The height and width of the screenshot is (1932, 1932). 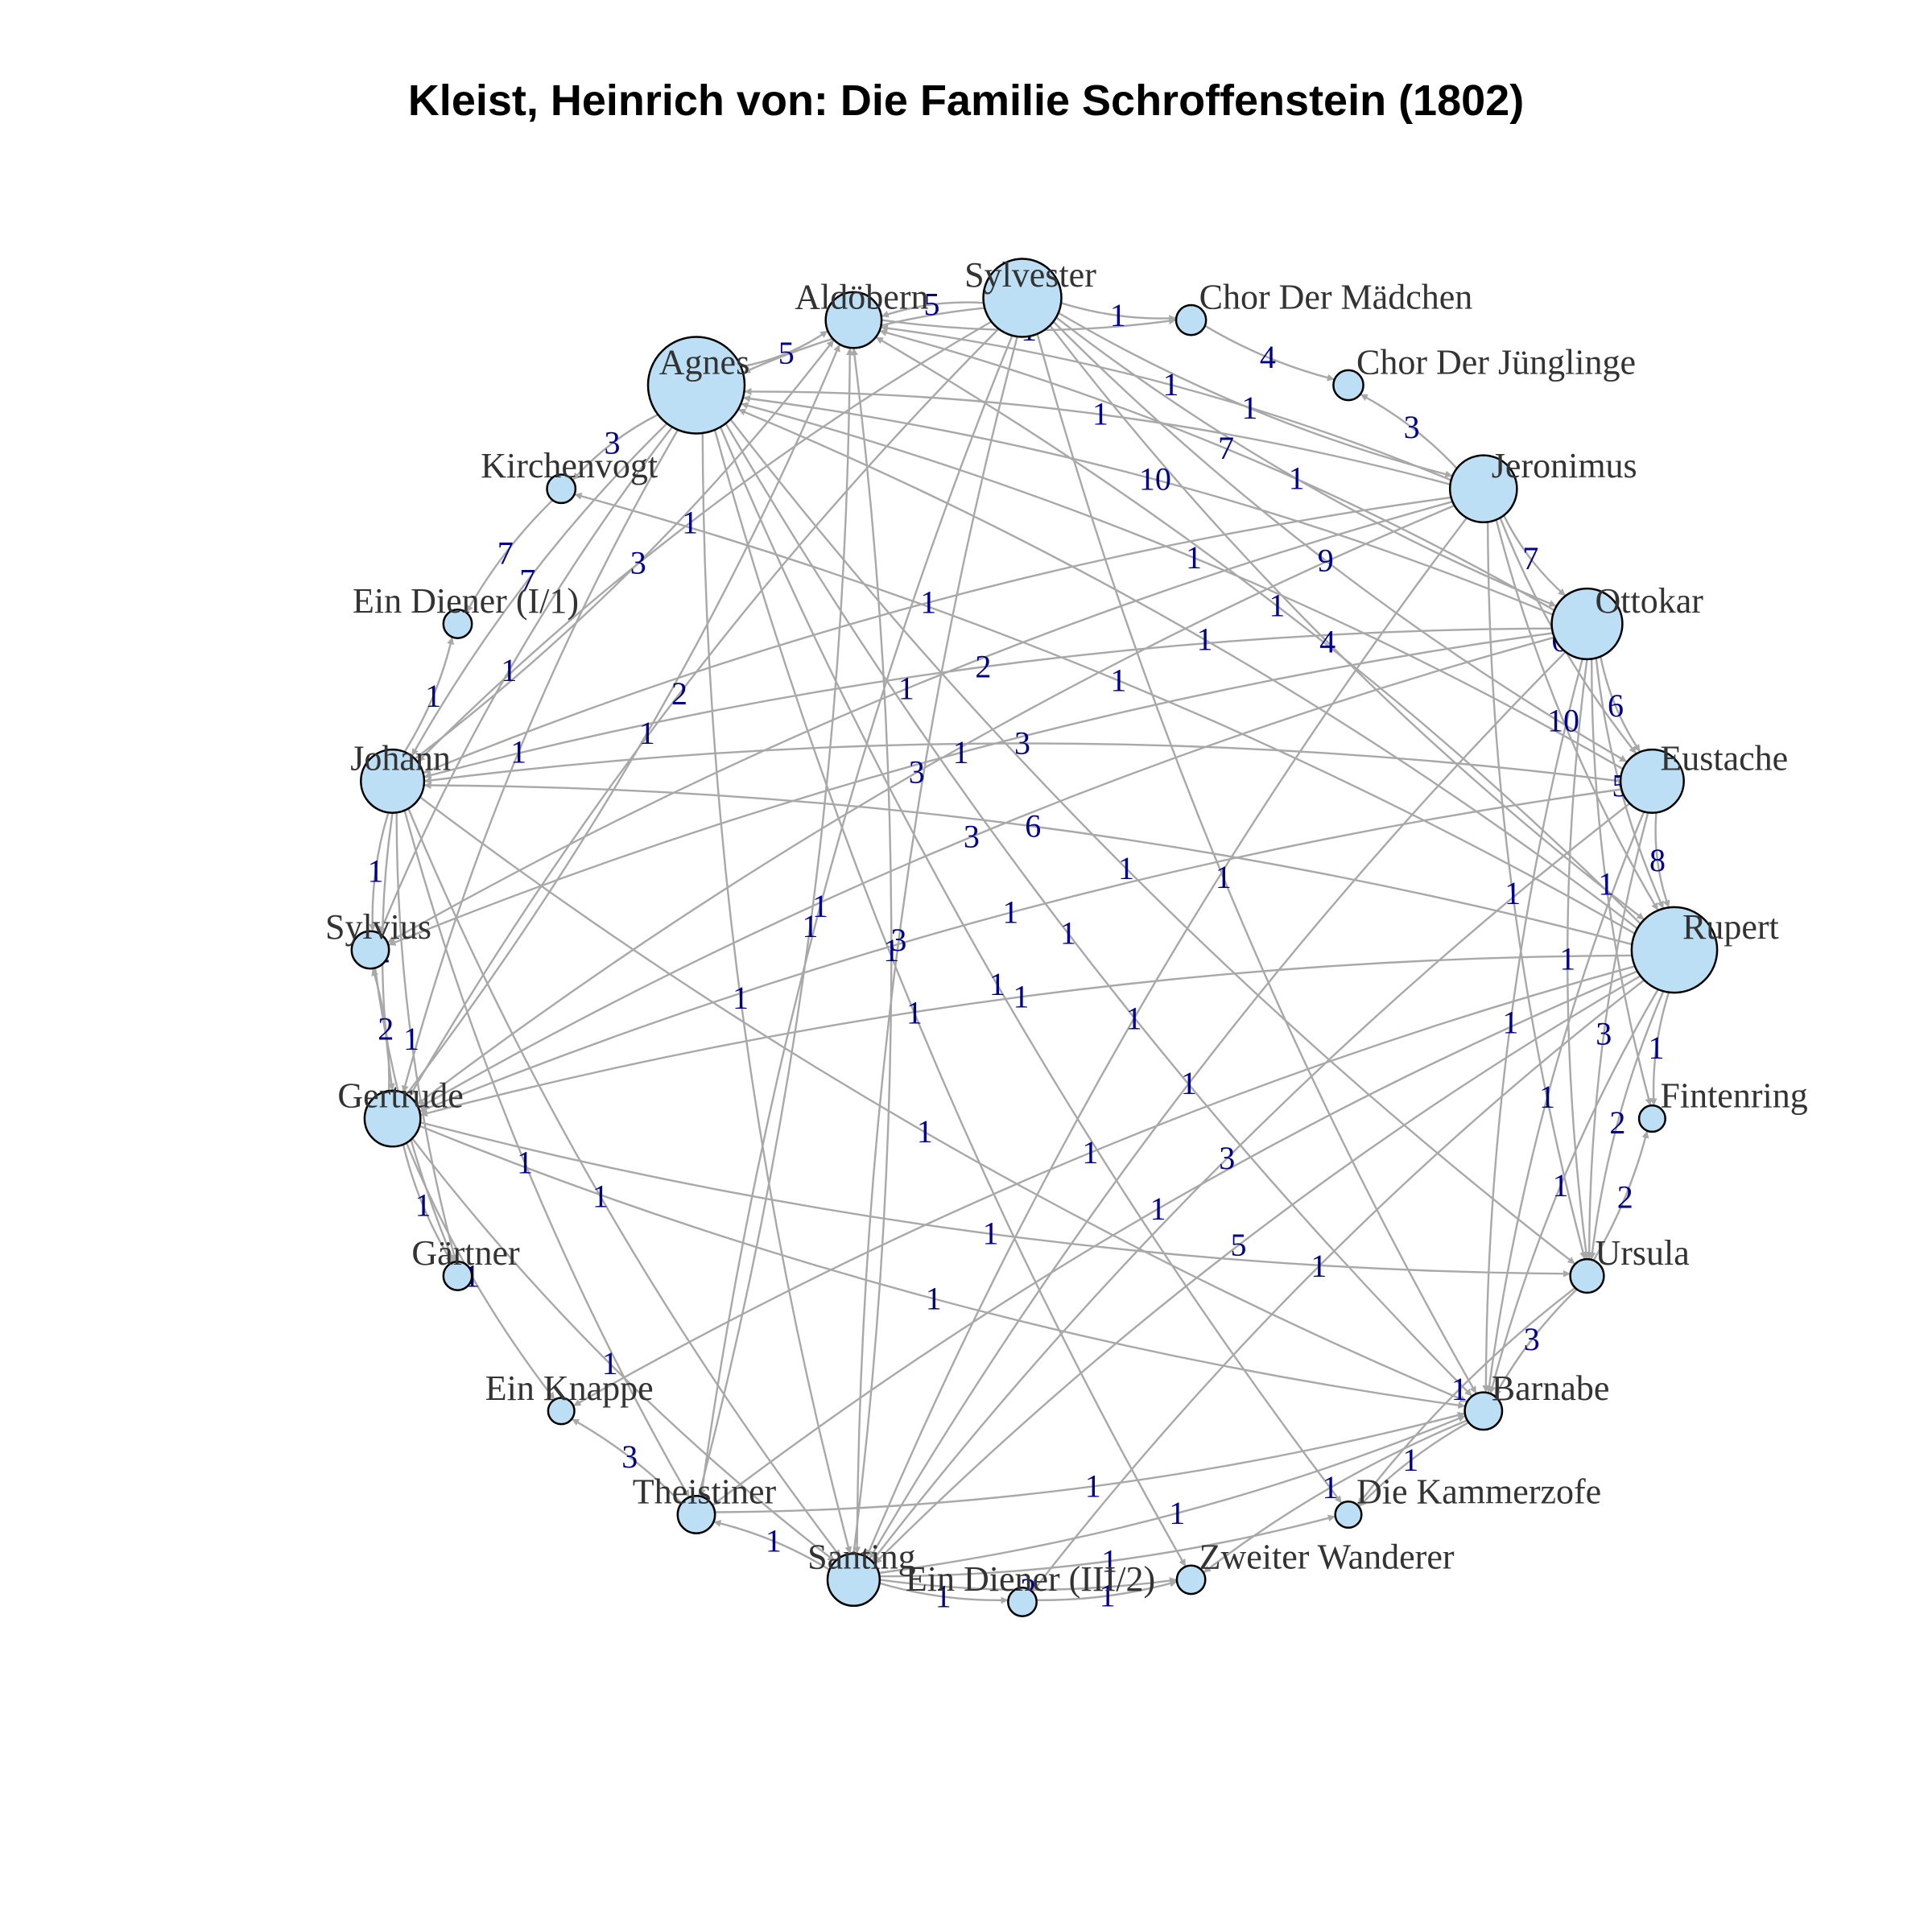 What do you see at coordinates (457, 624) in the screenshot?
I see `node-diener-i1` at bounding box center [457, 624].